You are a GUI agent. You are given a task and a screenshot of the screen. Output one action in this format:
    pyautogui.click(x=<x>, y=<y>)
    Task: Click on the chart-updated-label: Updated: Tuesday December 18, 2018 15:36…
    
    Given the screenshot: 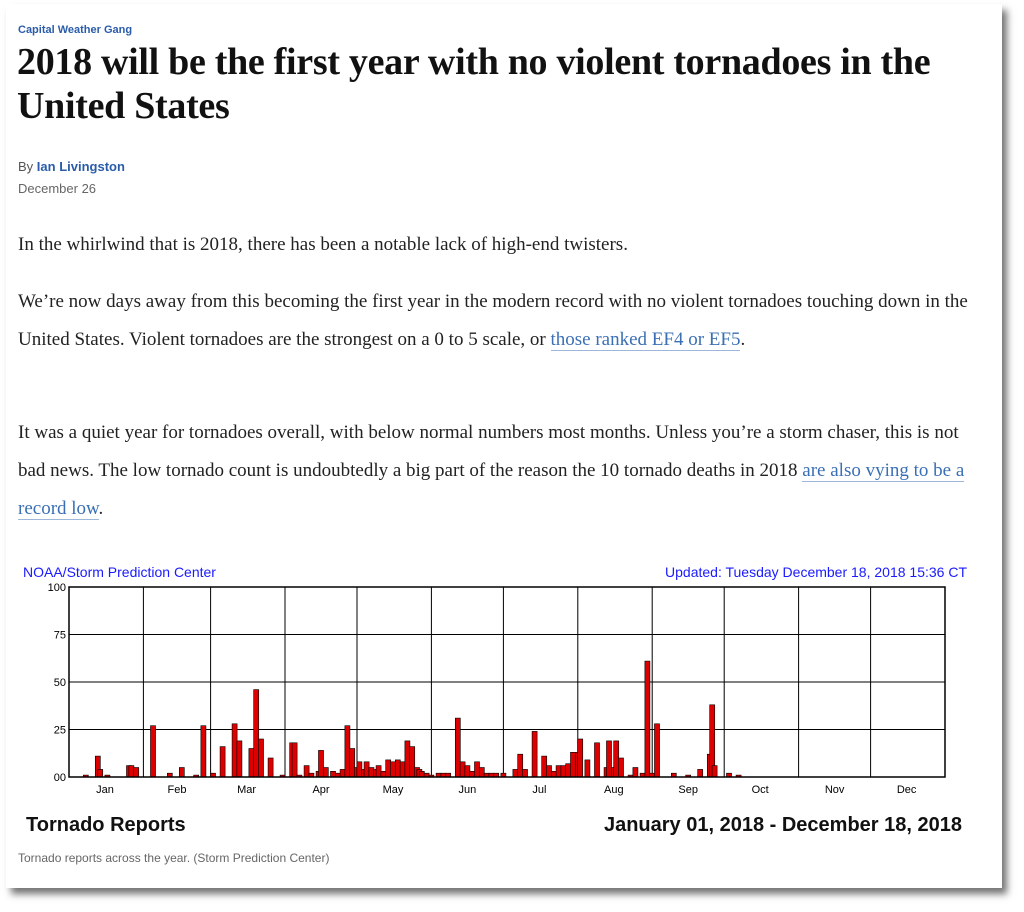 What is the action you would take?
    pyautogui.click(x=816, y=572)
    